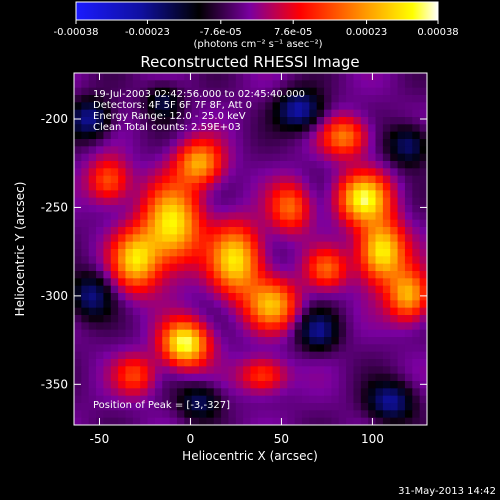 The image size is (500, 500). I want to click on annotation-energy-range: Energy Range: 12.0 - 25.0 keV, so click(169, 116).